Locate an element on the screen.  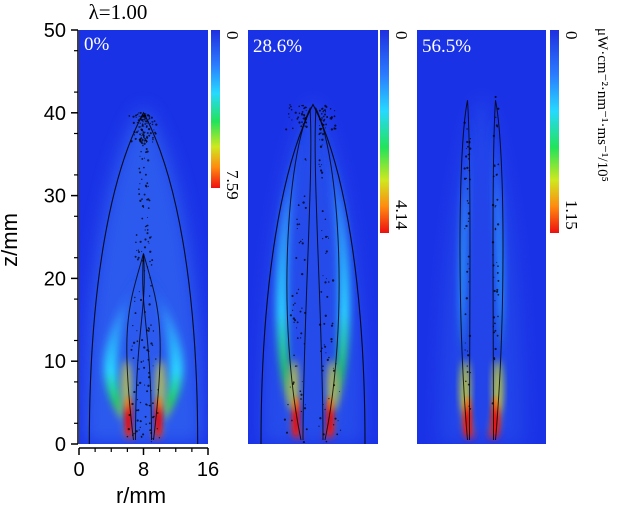
y-axis: 0 10 20 30 40 50 is located at coordinates (61, 238).